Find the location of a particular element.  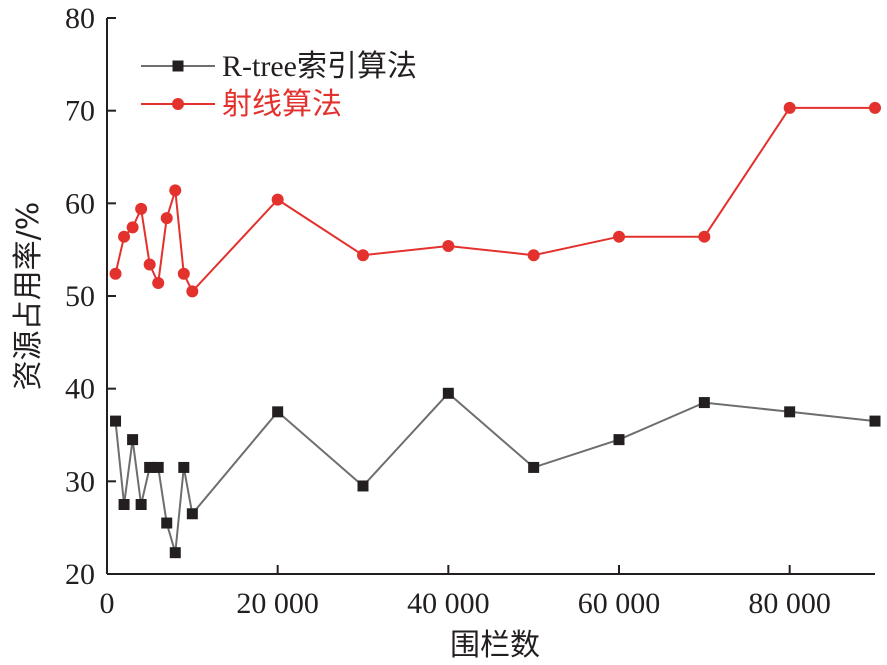

y-tick-label: 50 is located at coordinates (80, 296).